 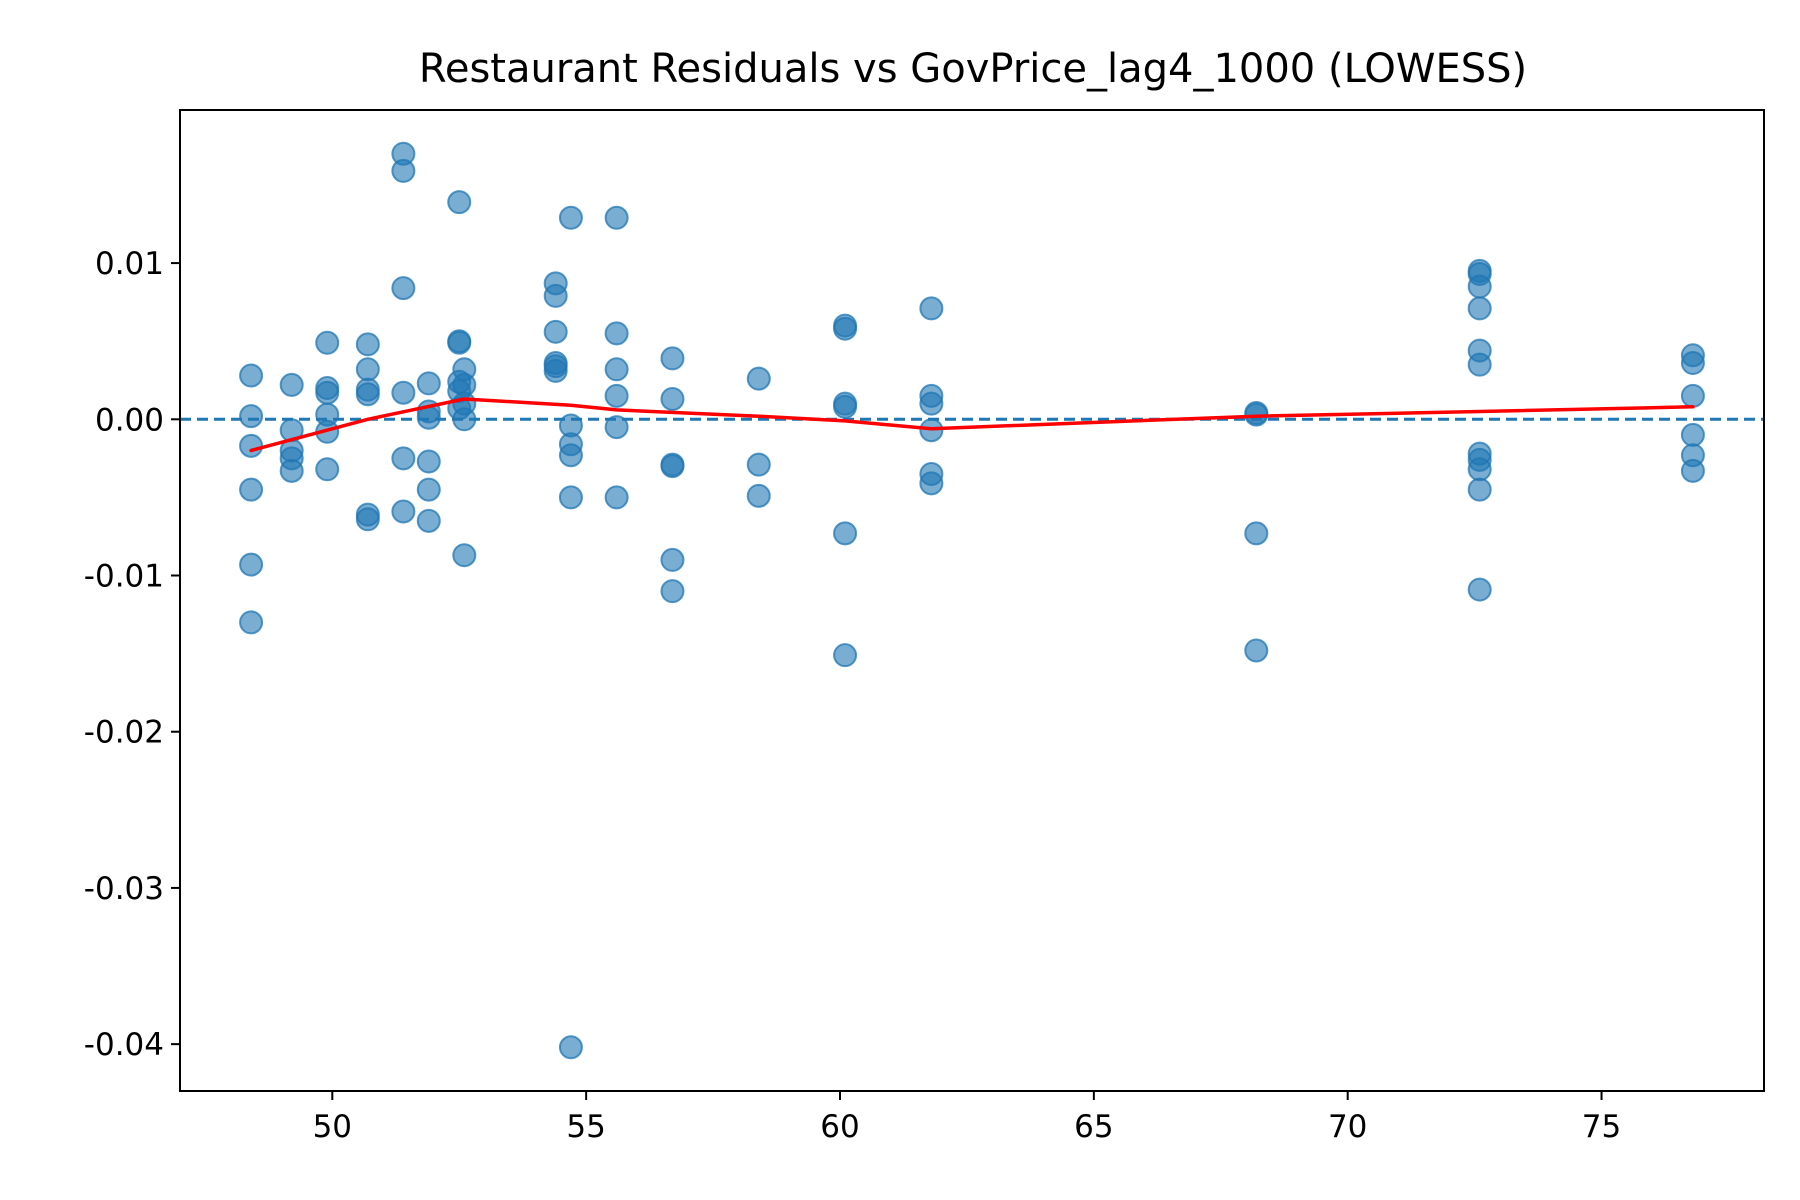 I want to click on x-tick-label: 60, so click(x=839, y=1127).